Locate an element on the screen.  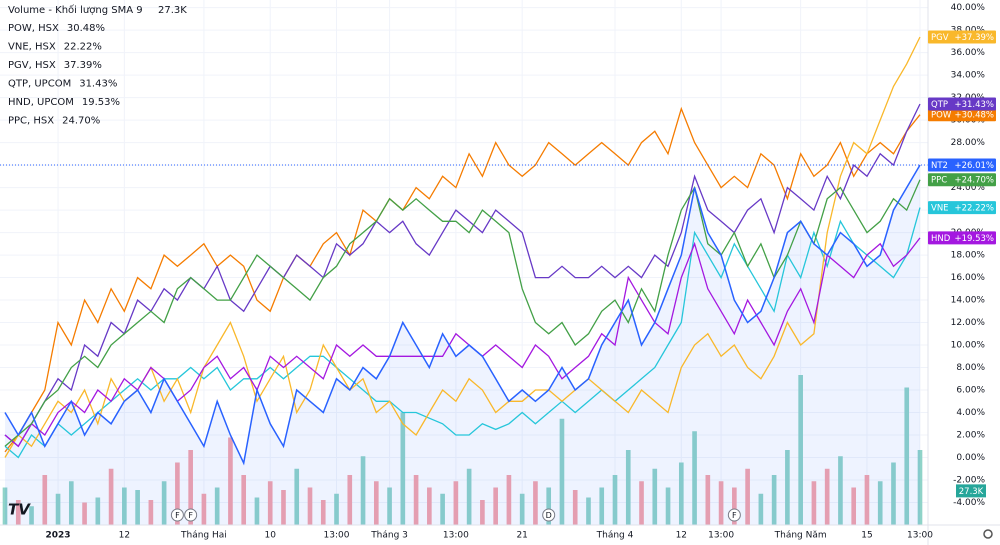
x-tick-label: 2023 is located at coordinates (58, 536).